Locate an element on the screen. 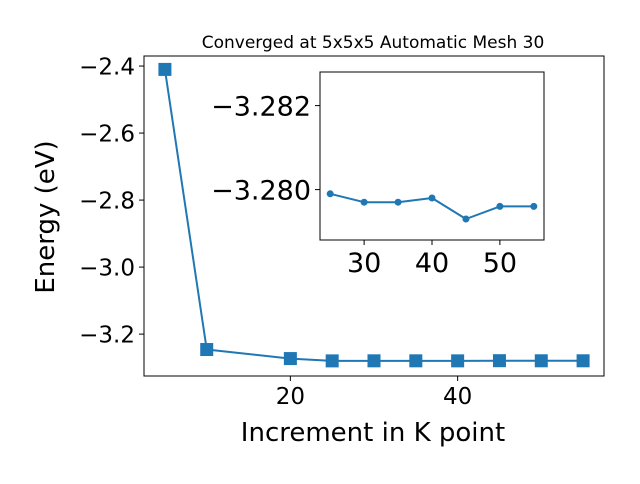 This screenshot has height=484, width=640. inset-x-tick-label: 30 is located at coordinates (364, 263).